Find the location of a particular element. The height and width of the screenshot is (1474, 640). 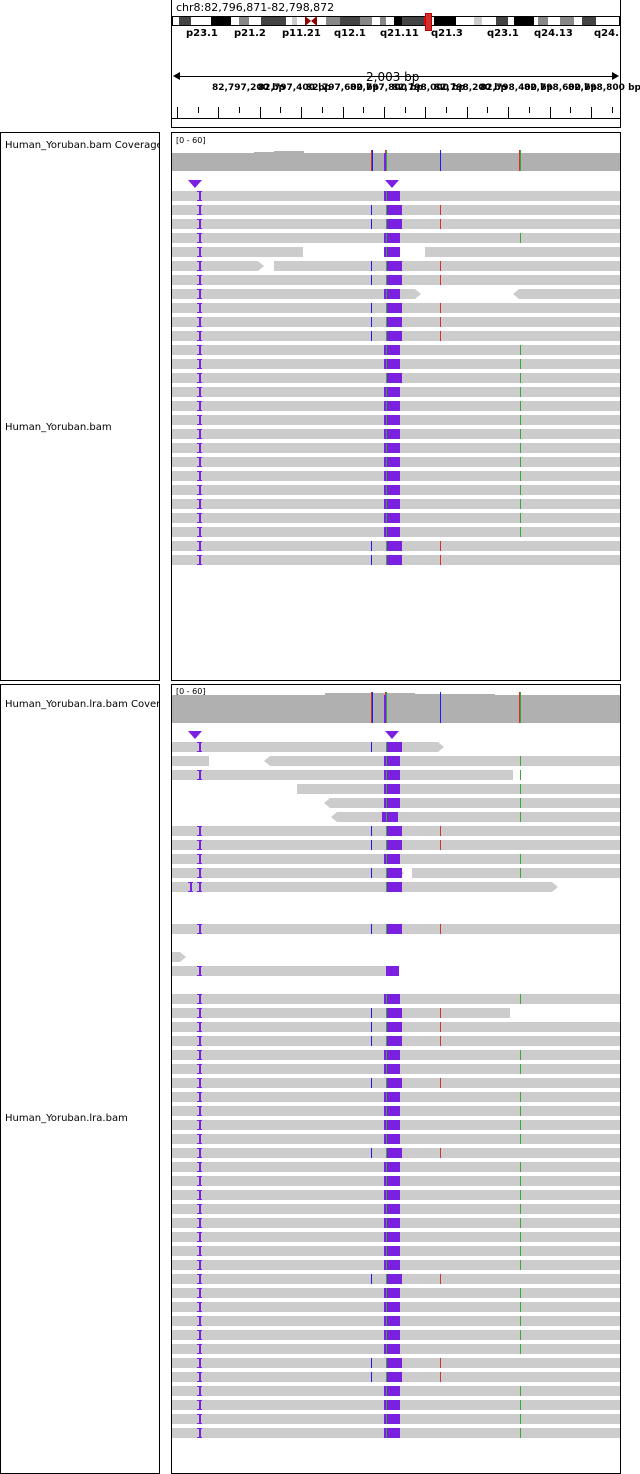

track-label-lra-coverage: Human_Yoruban.lra.bam Coverage is located at coordinates (82, 704).